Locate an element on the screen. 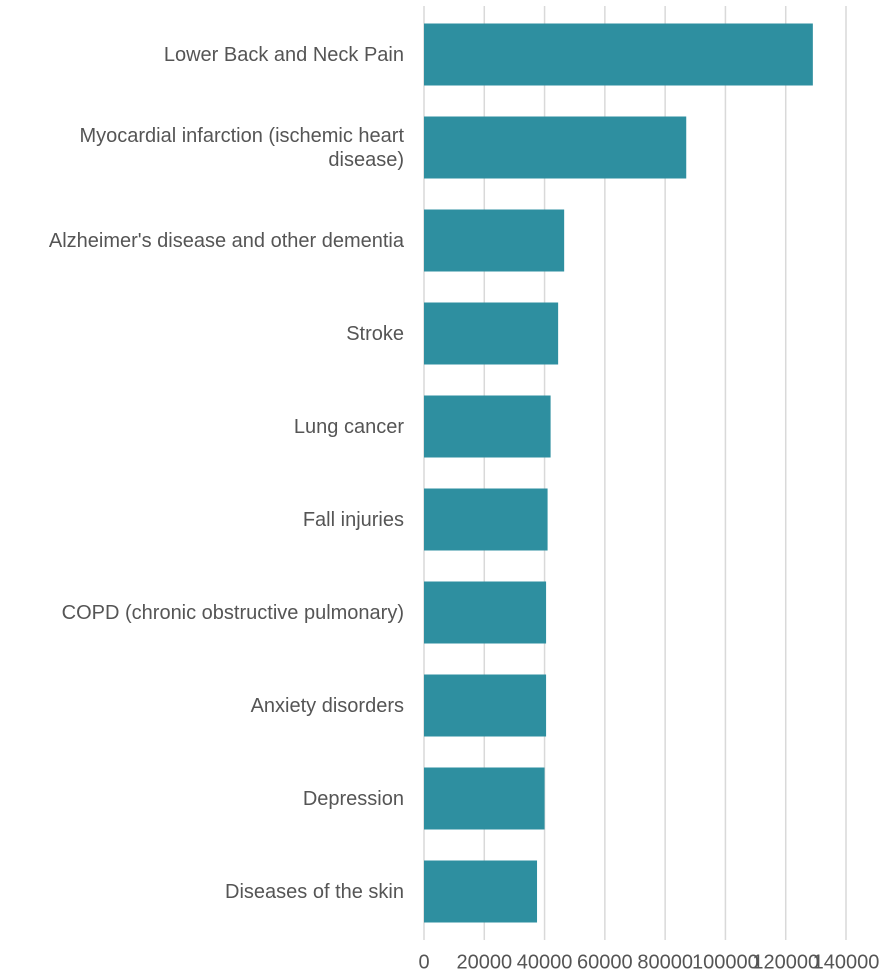 This screenshot has height=976, width=885. y-tick-label: Fall injuries is located at coordinates (353, 519).